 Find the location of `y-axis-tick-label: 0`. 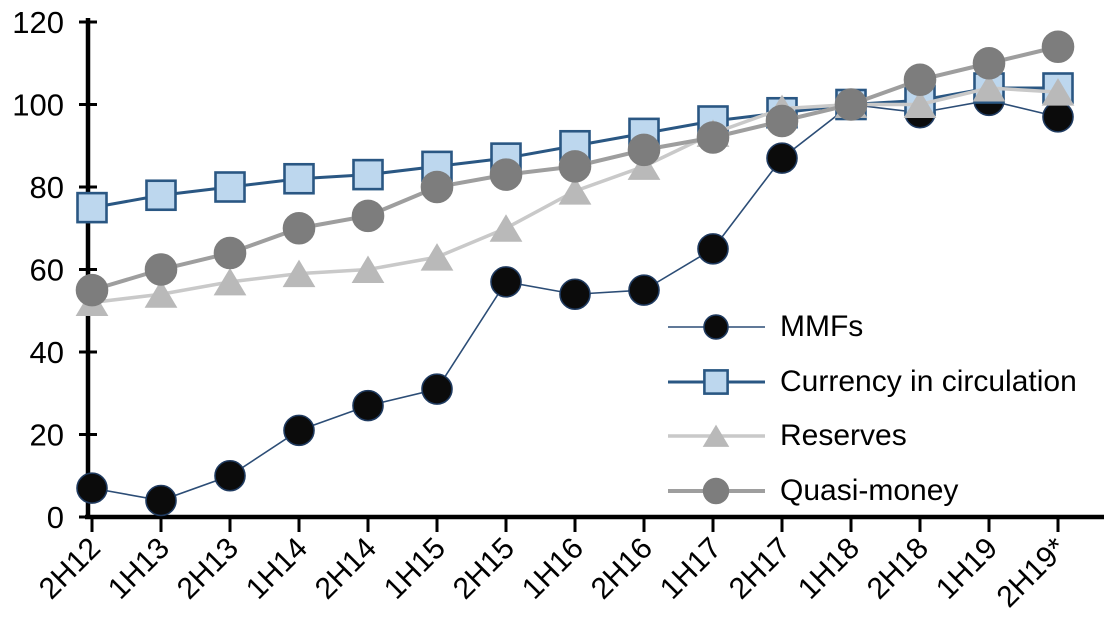

y-axis-tick-label: 0 is located at coordinates (55, 517).